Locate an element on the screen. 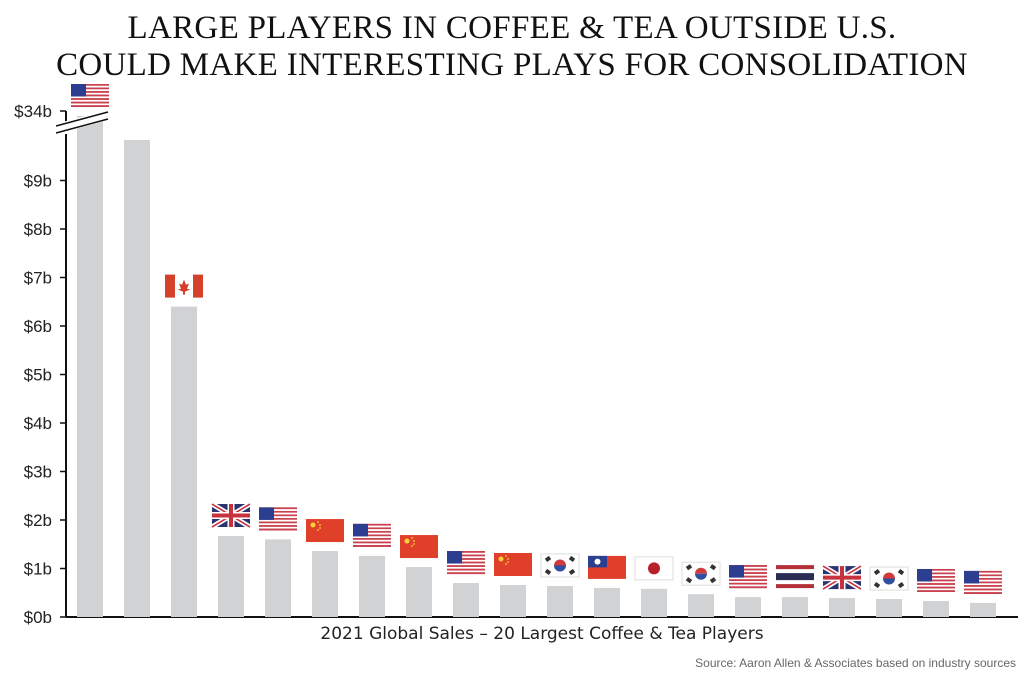  y-tick-label: $7b is located at coordinates (38, 278).